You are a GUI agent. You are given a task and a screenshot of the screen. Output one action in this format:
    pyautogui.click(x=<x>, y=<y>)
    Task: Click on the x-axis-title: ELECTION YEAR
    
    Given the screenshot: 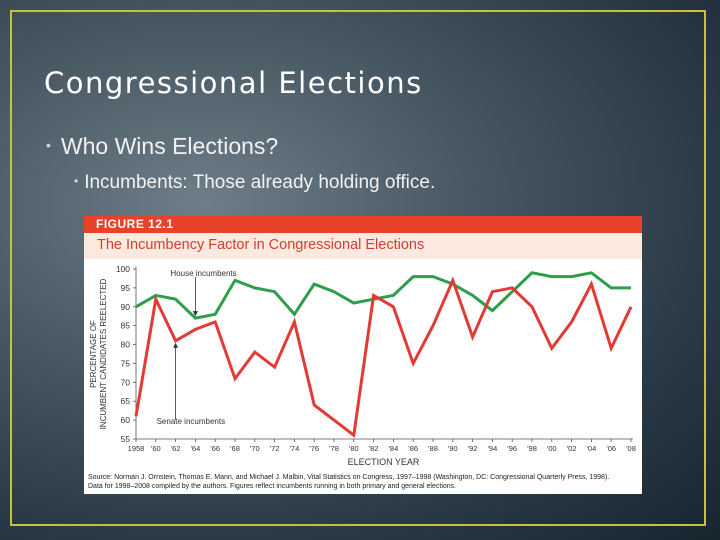 What is the action you would take?
    pyautogui.click(x=384, y=462)
    